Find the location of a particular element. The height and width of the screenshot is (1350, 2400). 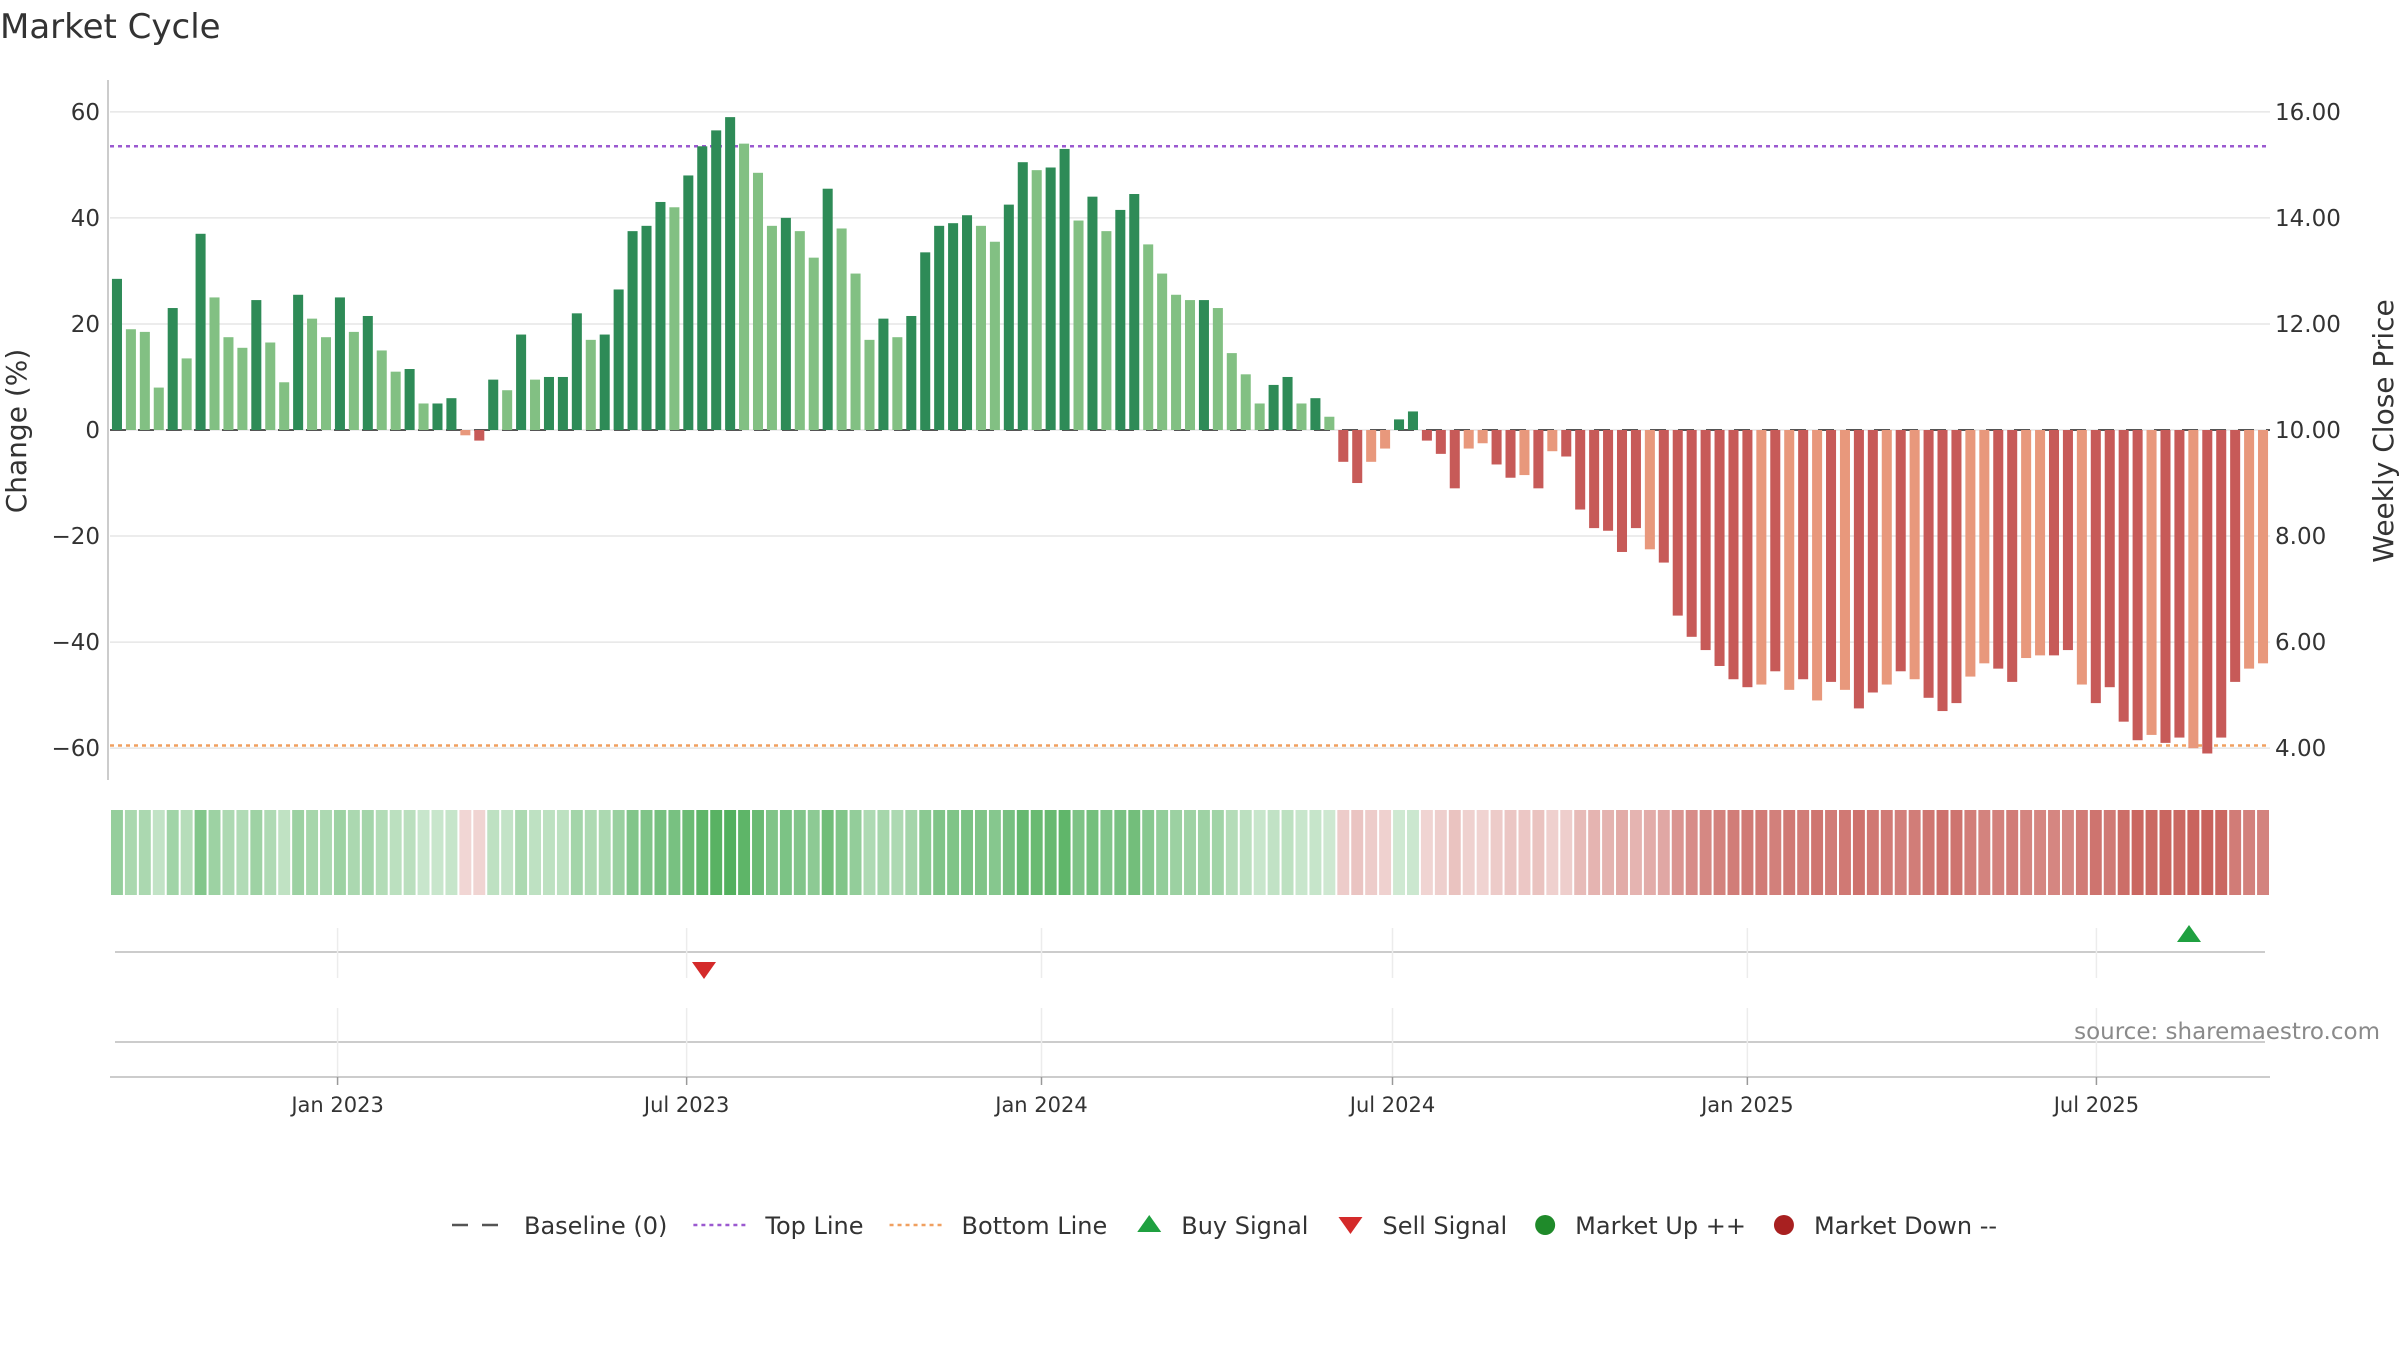

signal-panel is located at coordinates (1190, 1001).